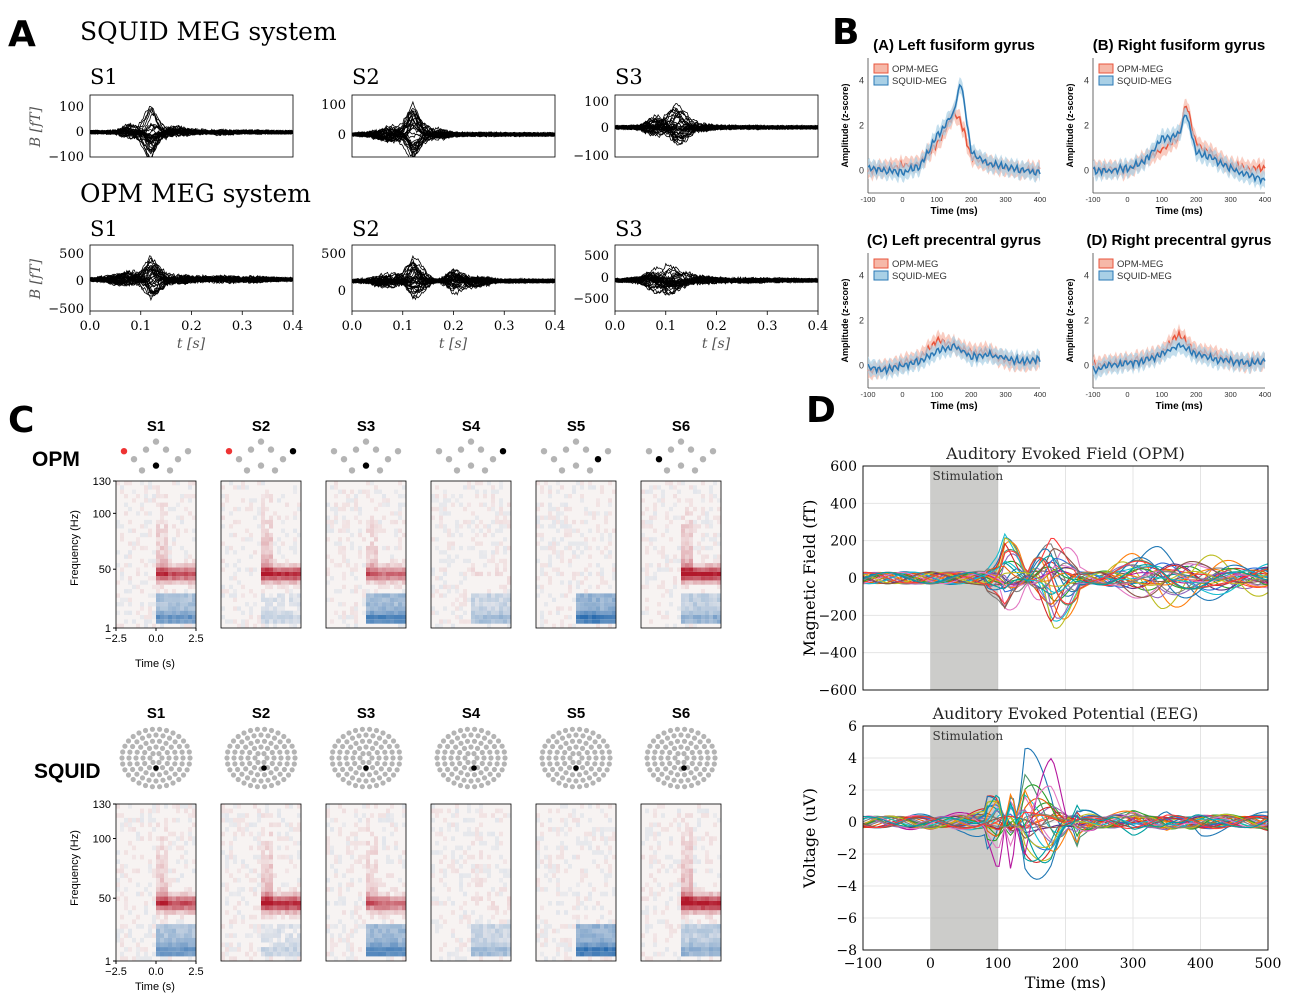 The height and width of the screenshot is (999, 1289). Describe the element at coordinates (1265, 394) in the screenshot. I see `xtick-label: 400` at that location.